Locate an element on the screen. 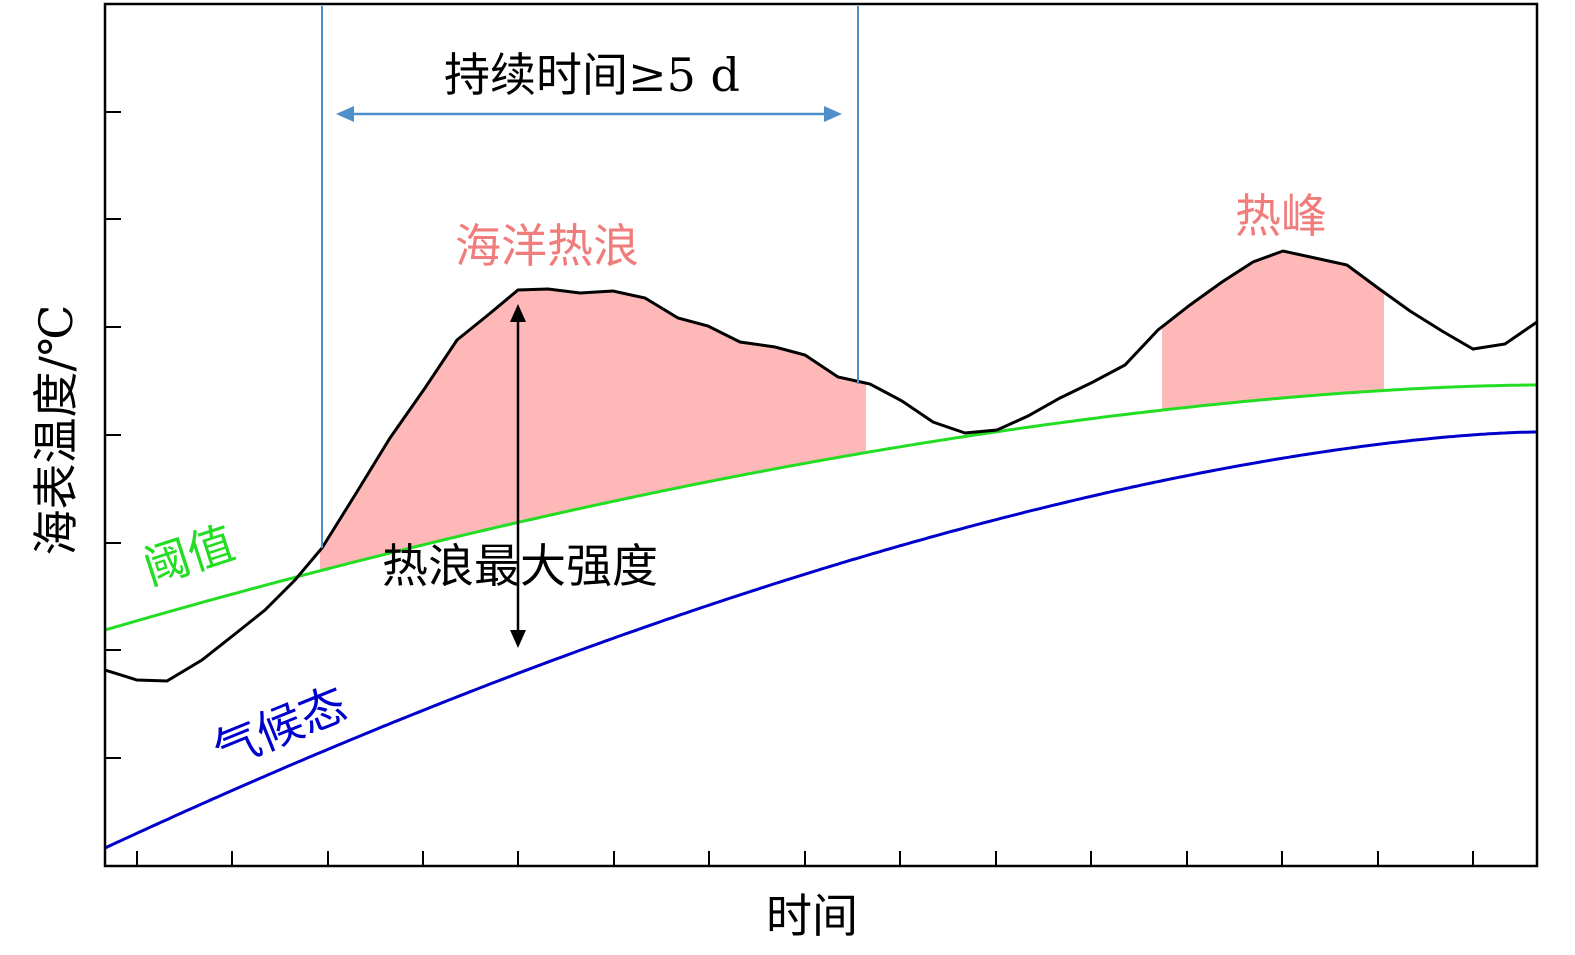 The image size is (1575, 955). duration-label: 持续时间≥5 d is located at coordinates (592, 75).